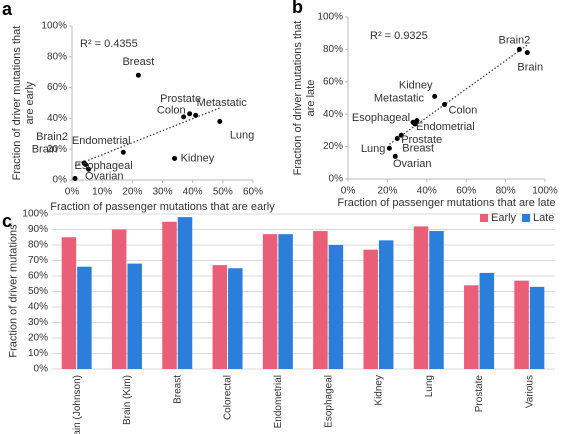 This screenshot has height=434, width=567. I want to click on x-tick-label: 10%, so click(102, 192).